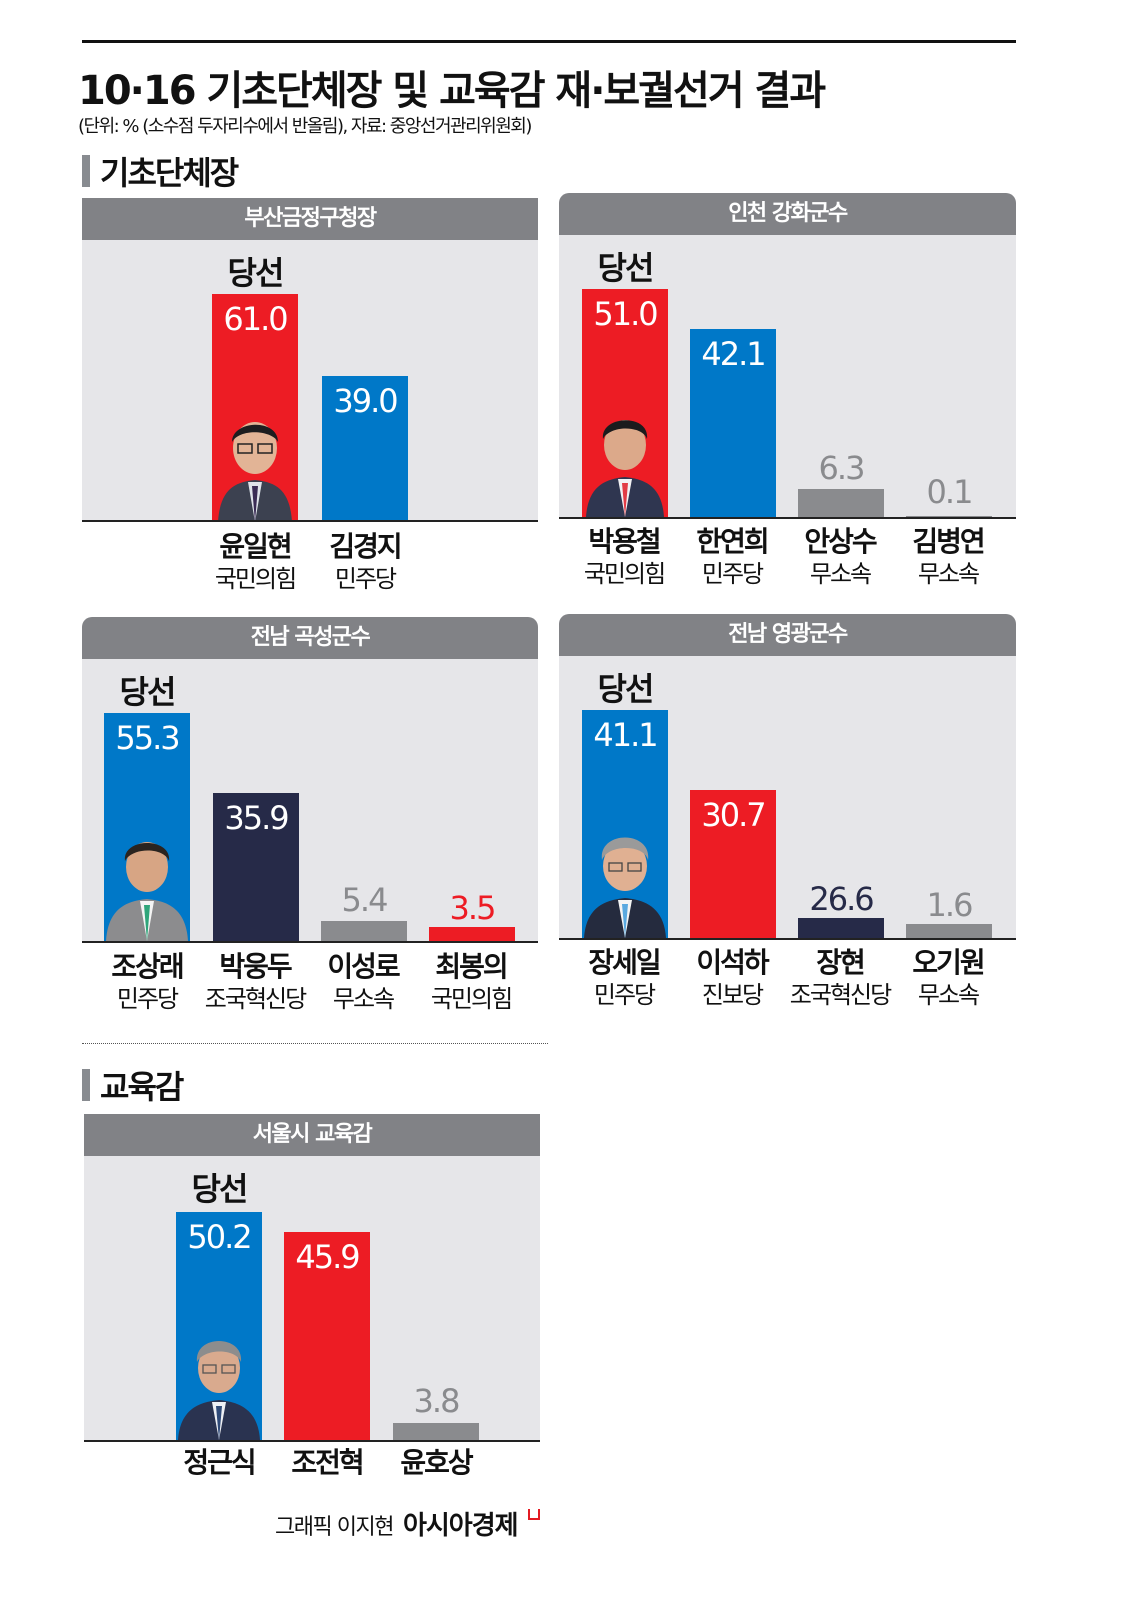 The width and height of the screenshot is (1133, 1623). Describe the element at coordinates (840, 556) in the screenshot. I see `candidate-label: 안상수 무소속` at that location.